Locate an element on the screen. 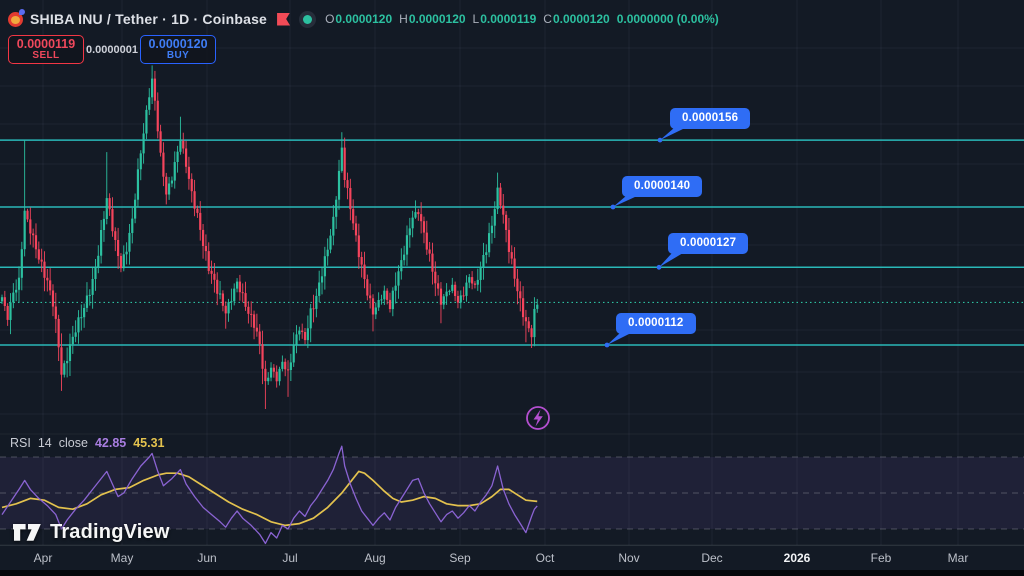 This screenshot has width=1024, height=576. rsi-ma-current-value: 45.31 is located at coordinates (149, 443).